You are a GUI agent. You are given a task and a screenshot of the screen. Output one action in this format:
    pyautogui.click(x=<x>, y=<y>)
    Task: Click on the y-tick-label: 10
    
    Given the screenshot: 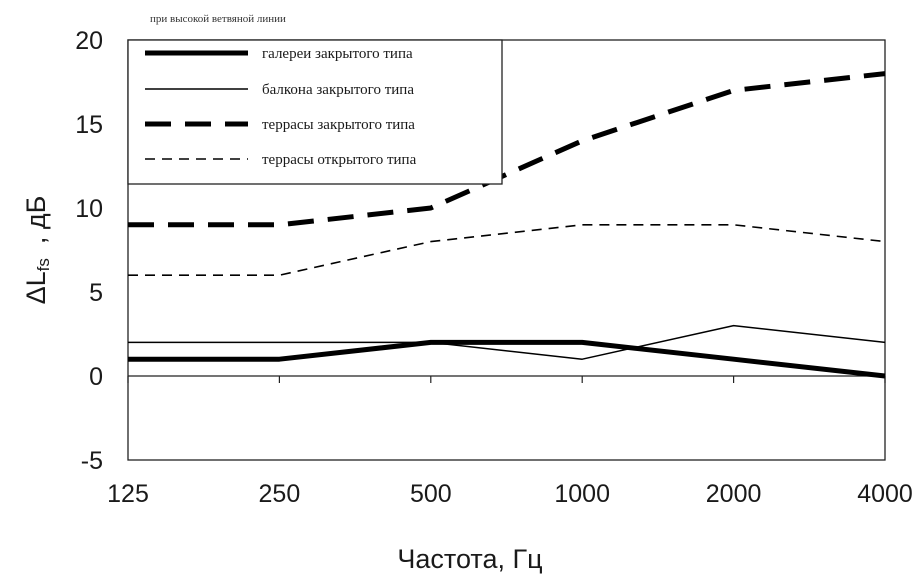 What is the action you would take?
    pyautogui.click(x=89, y=209)
    